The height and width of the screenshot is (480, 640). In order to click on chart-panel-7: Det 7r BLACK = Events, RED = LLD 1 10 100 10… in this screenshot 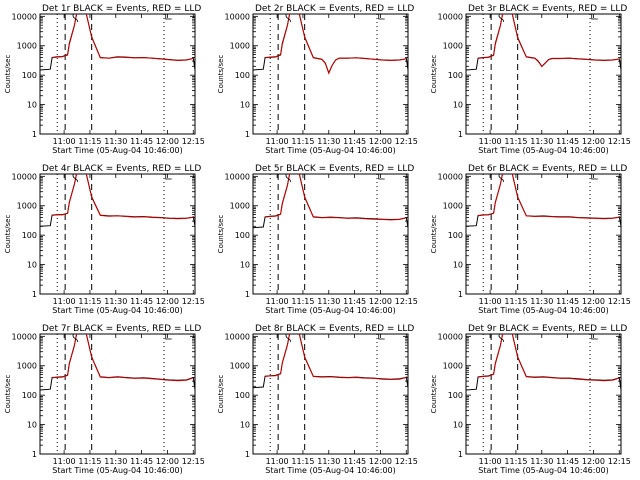, I will do `click(104, 399)`.